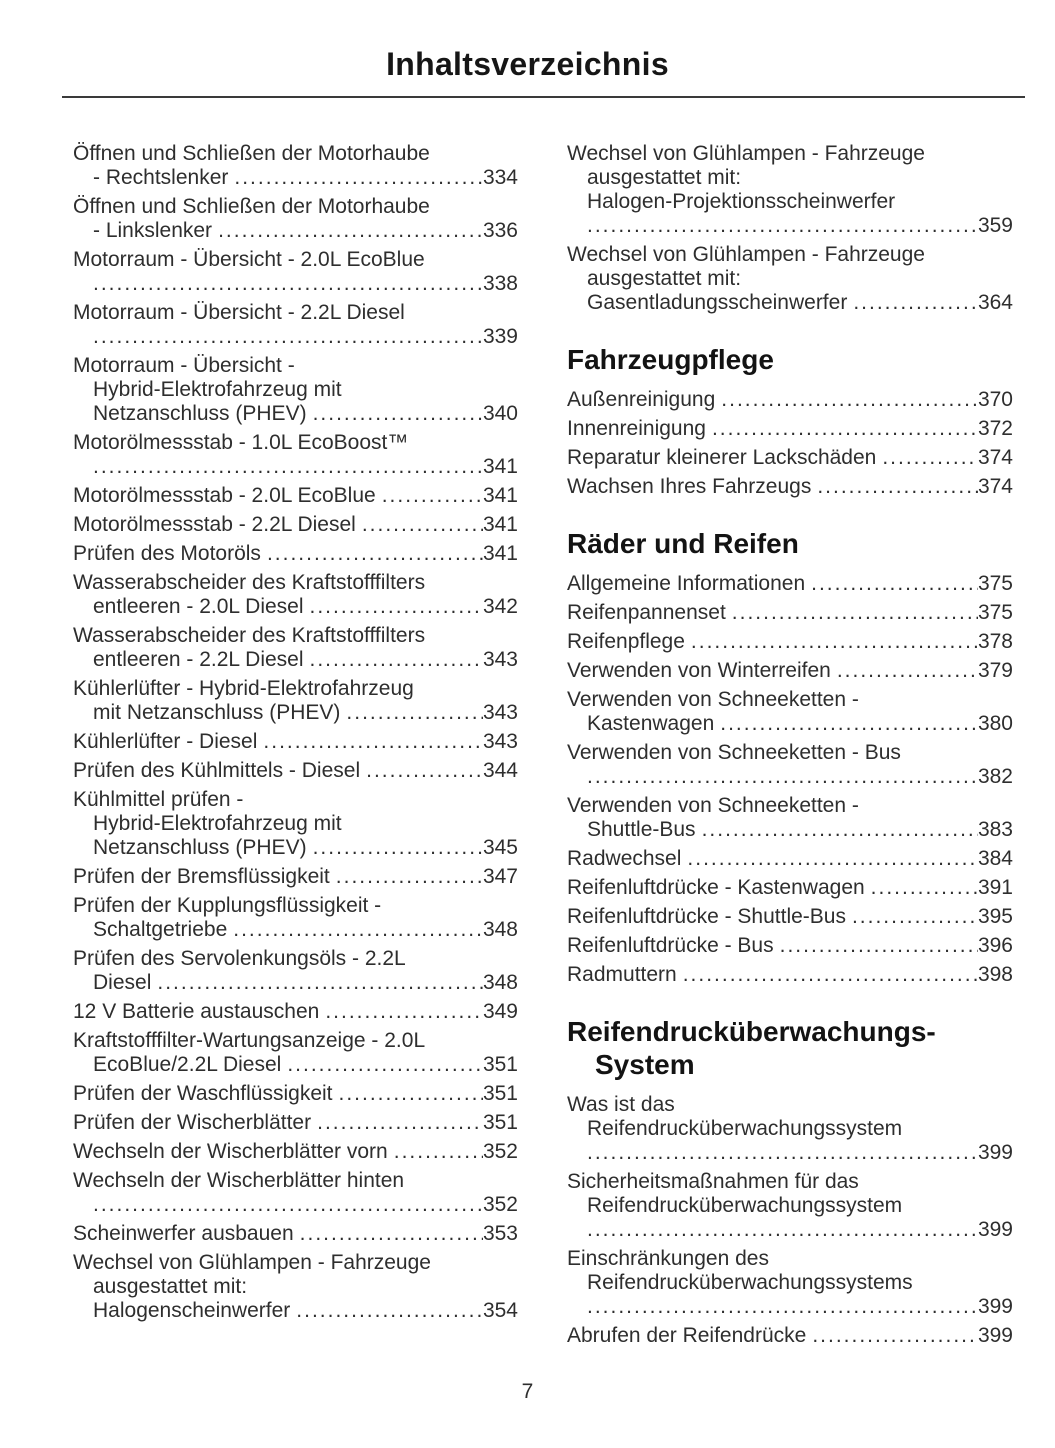 This screenshot has height=1448, width=1055. Describe the element at coordinates (153, 230) in the screenshot. I see `toc-entry-text: - Linkslenker` at that location.